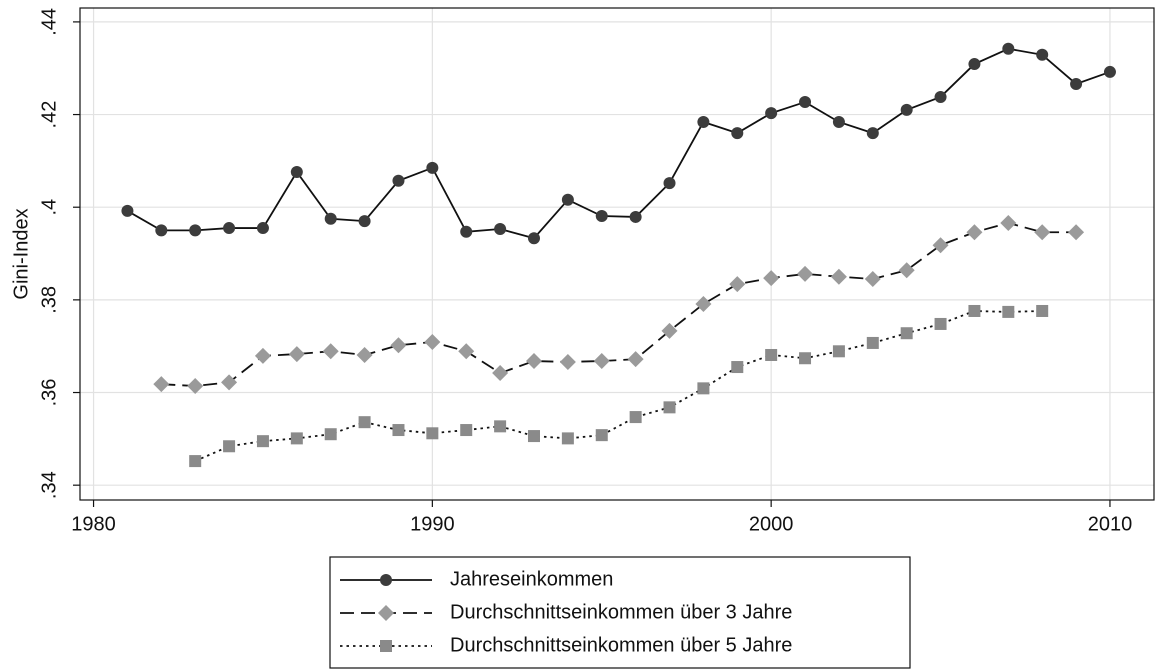 This screenshot has height=669, width=1156. I want to click on x-tick-label: 2010, so click(1110, 524).